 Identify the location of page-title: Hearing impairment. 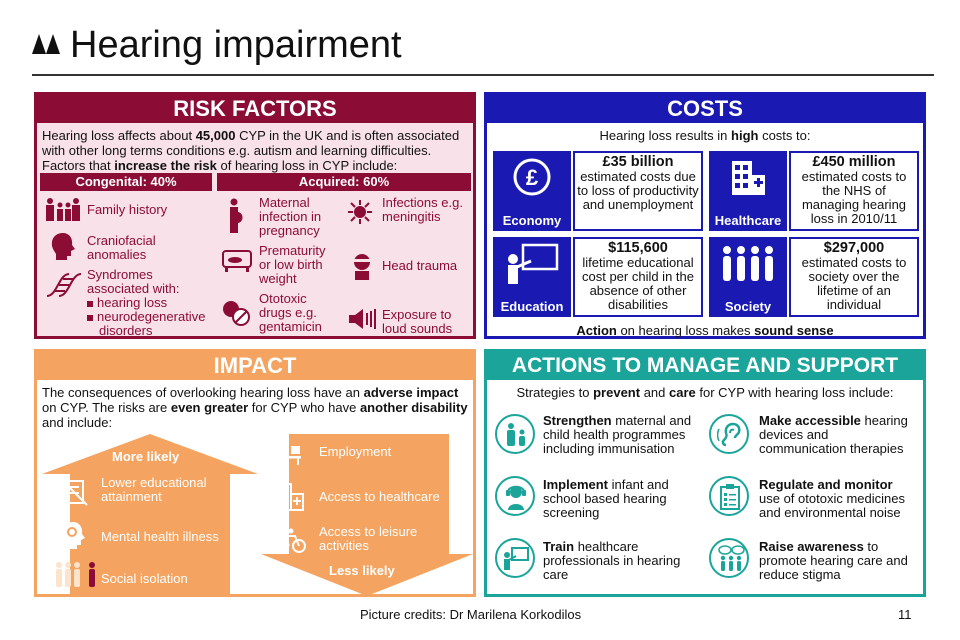
(236, 45).